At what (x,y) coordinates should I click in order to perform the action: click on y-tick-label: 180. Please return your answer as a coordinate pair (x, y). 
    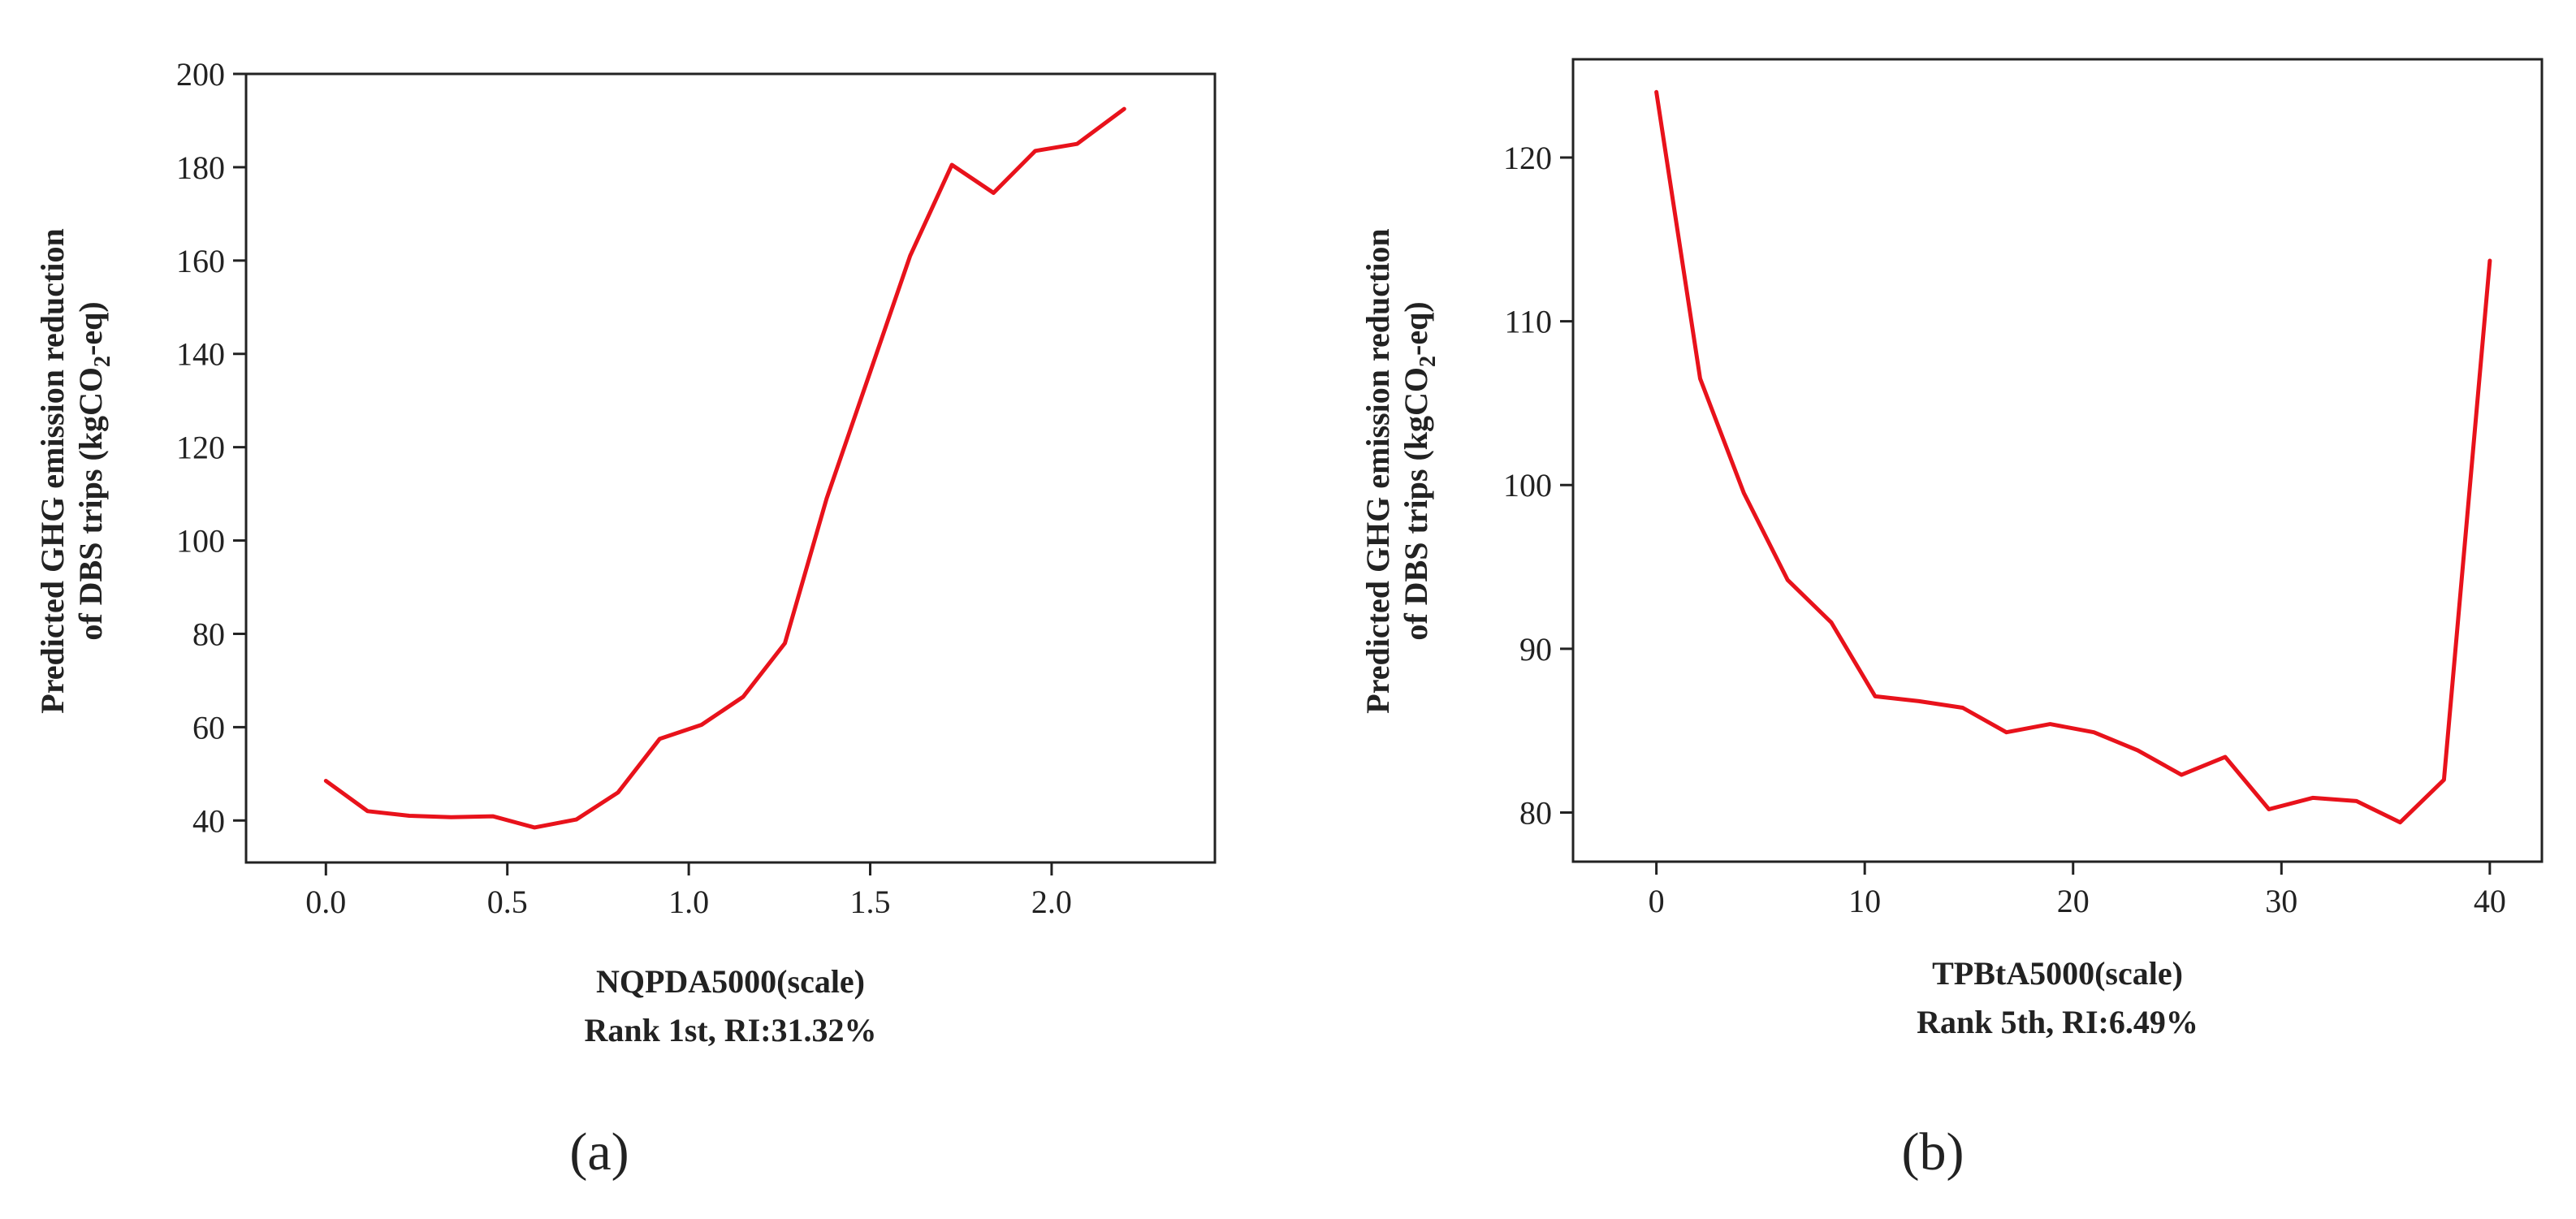
    Looking at the image, I should click on (201, 167).